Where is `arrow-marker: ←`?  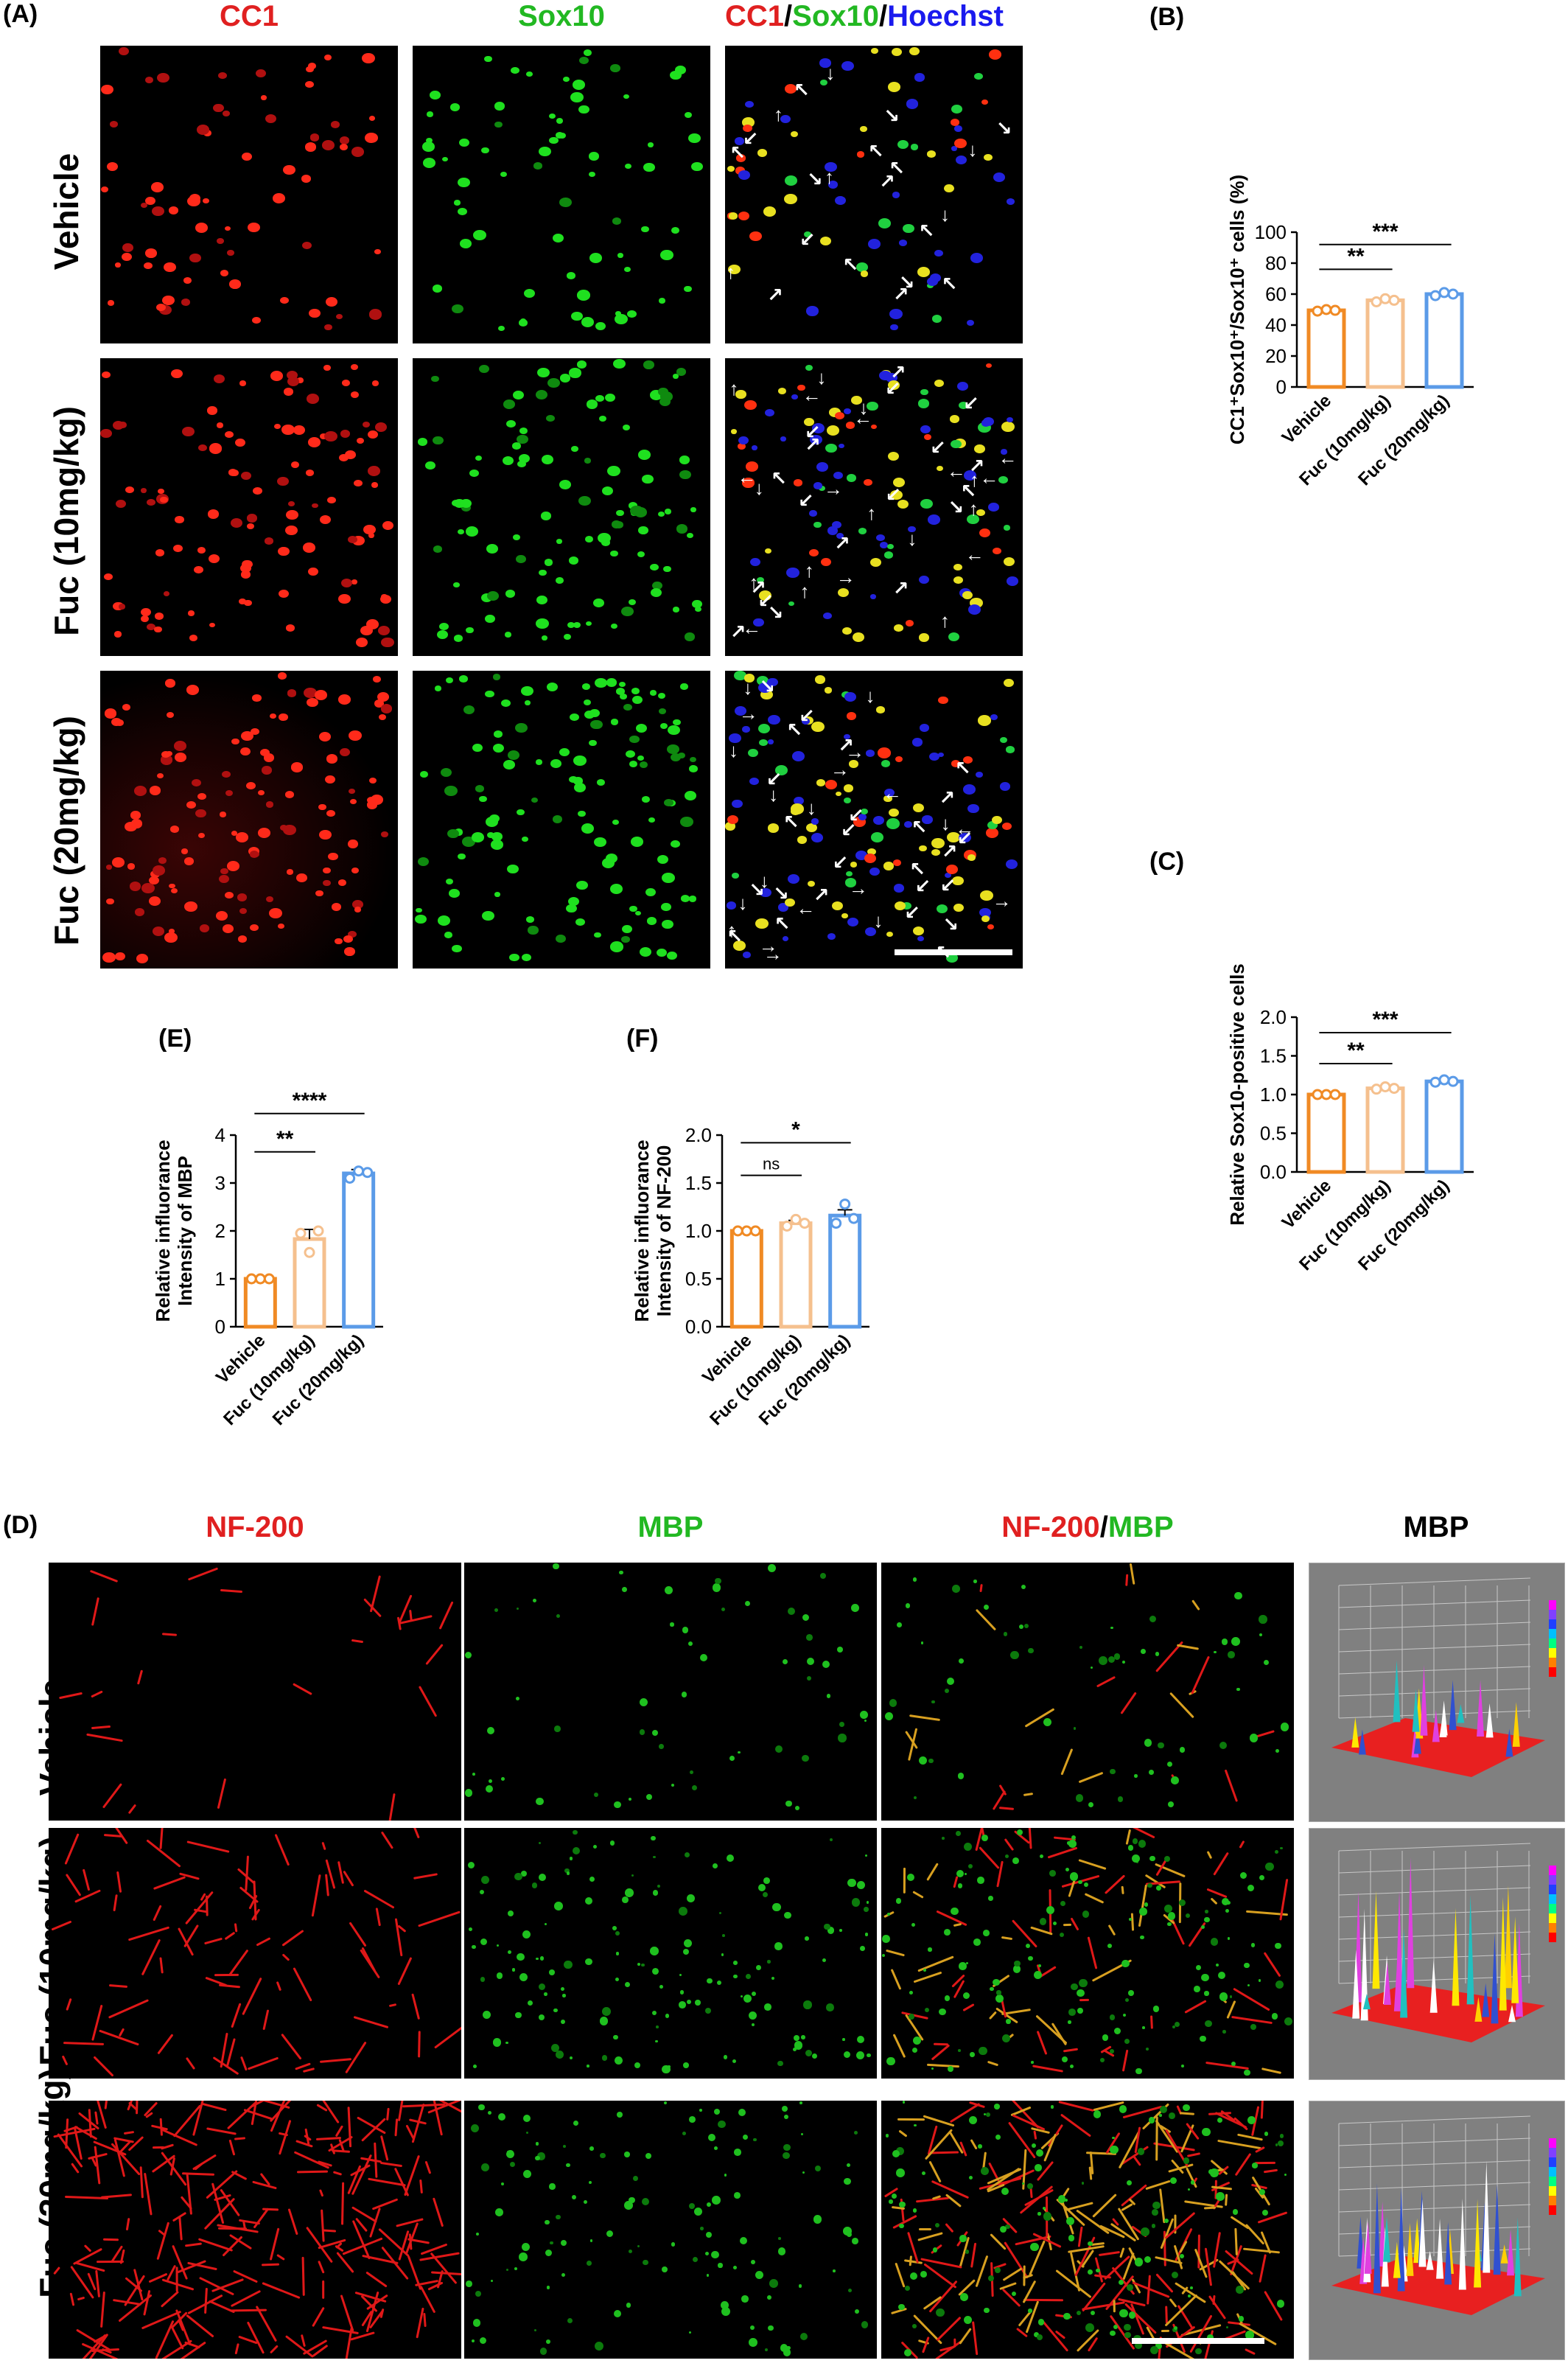 arrow-marker: ← is located at coordinates (965, 828).